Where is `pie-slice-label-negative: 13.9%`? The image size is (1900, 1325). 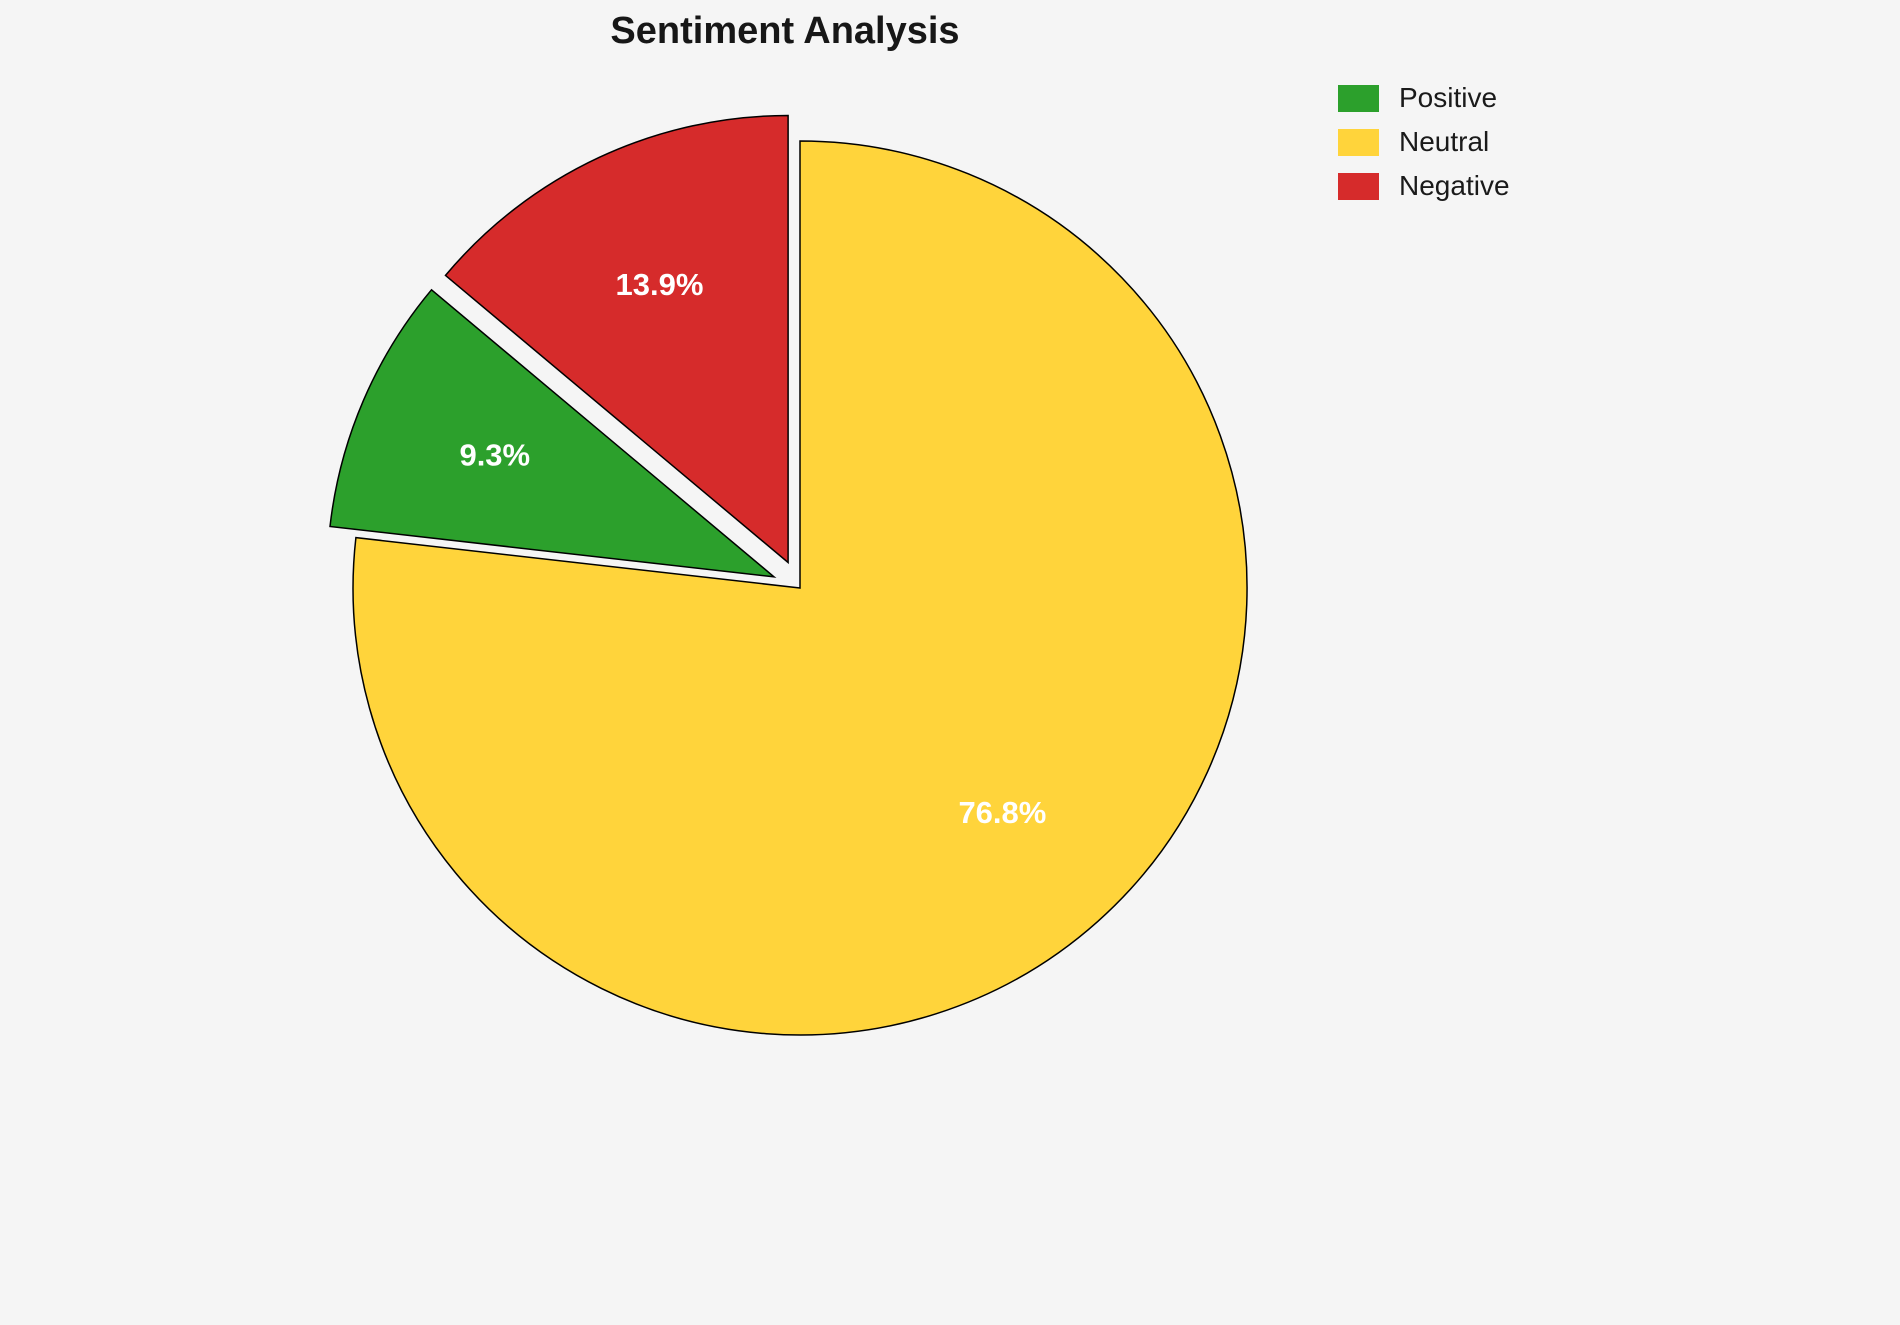 pie-slice-label-negative: 13.9% is located at coordinates (660, 284).